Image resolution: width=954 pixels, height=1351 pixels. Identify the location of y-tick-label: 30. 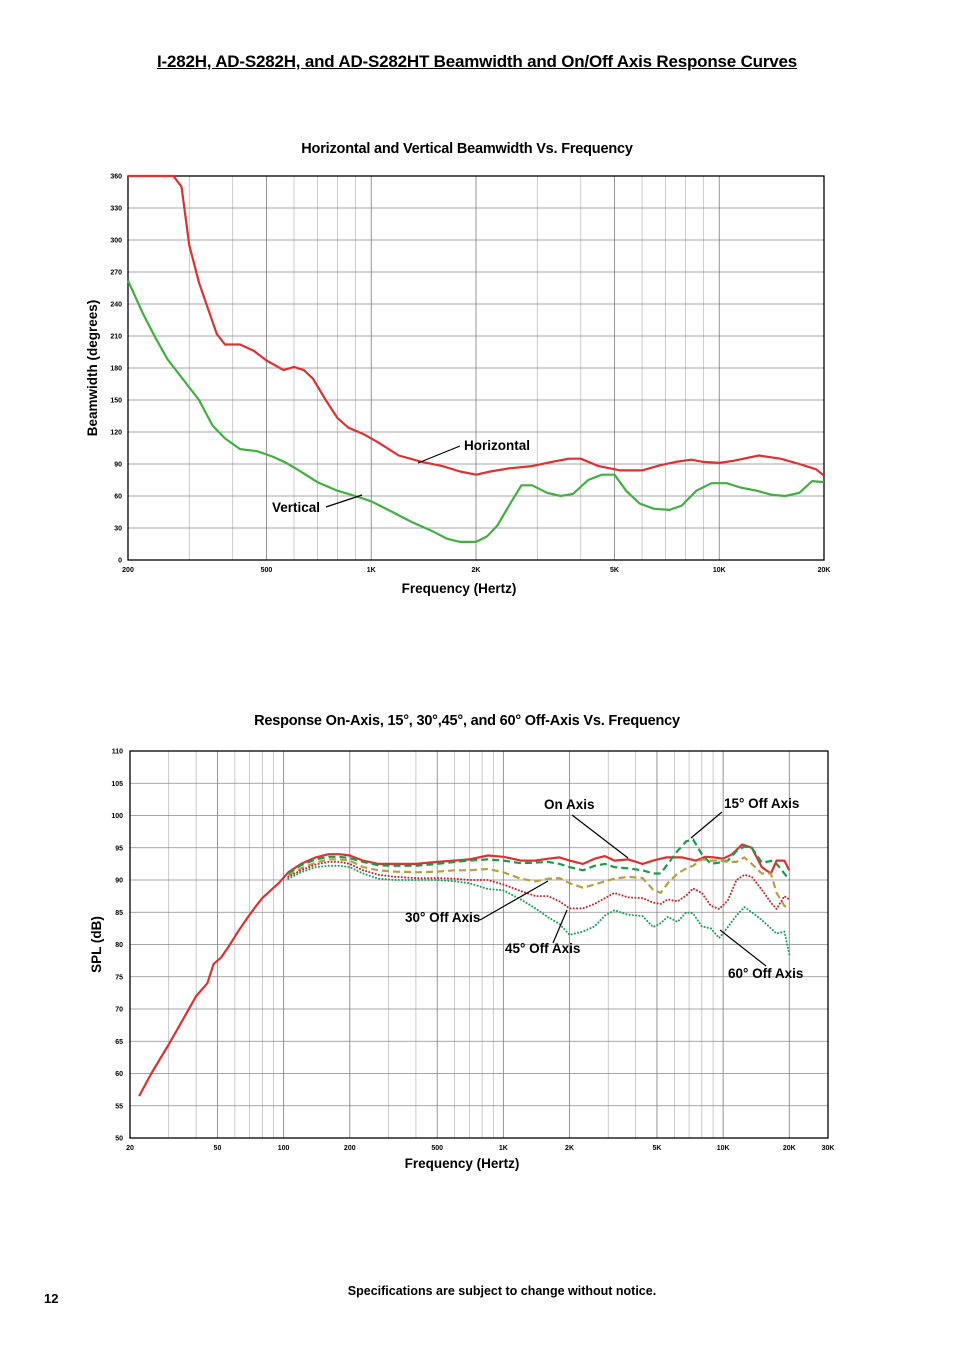
(118, 529).